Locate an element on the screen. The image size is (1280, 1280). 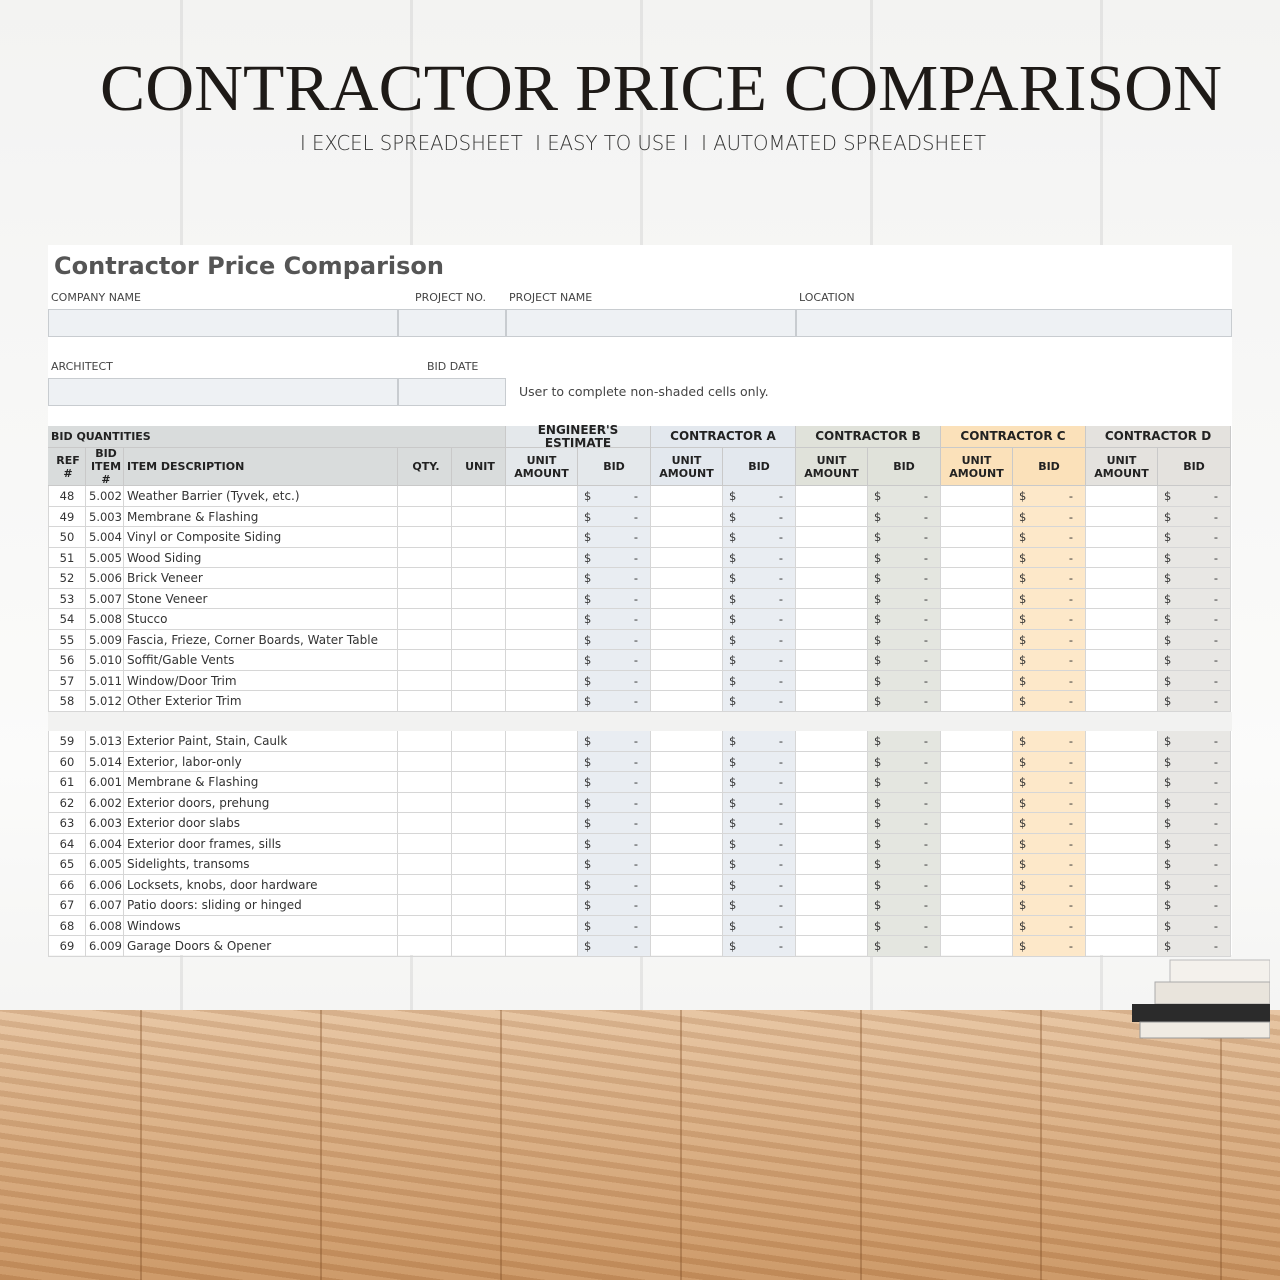
column-header: REF # is located at coordinates (67, 467).